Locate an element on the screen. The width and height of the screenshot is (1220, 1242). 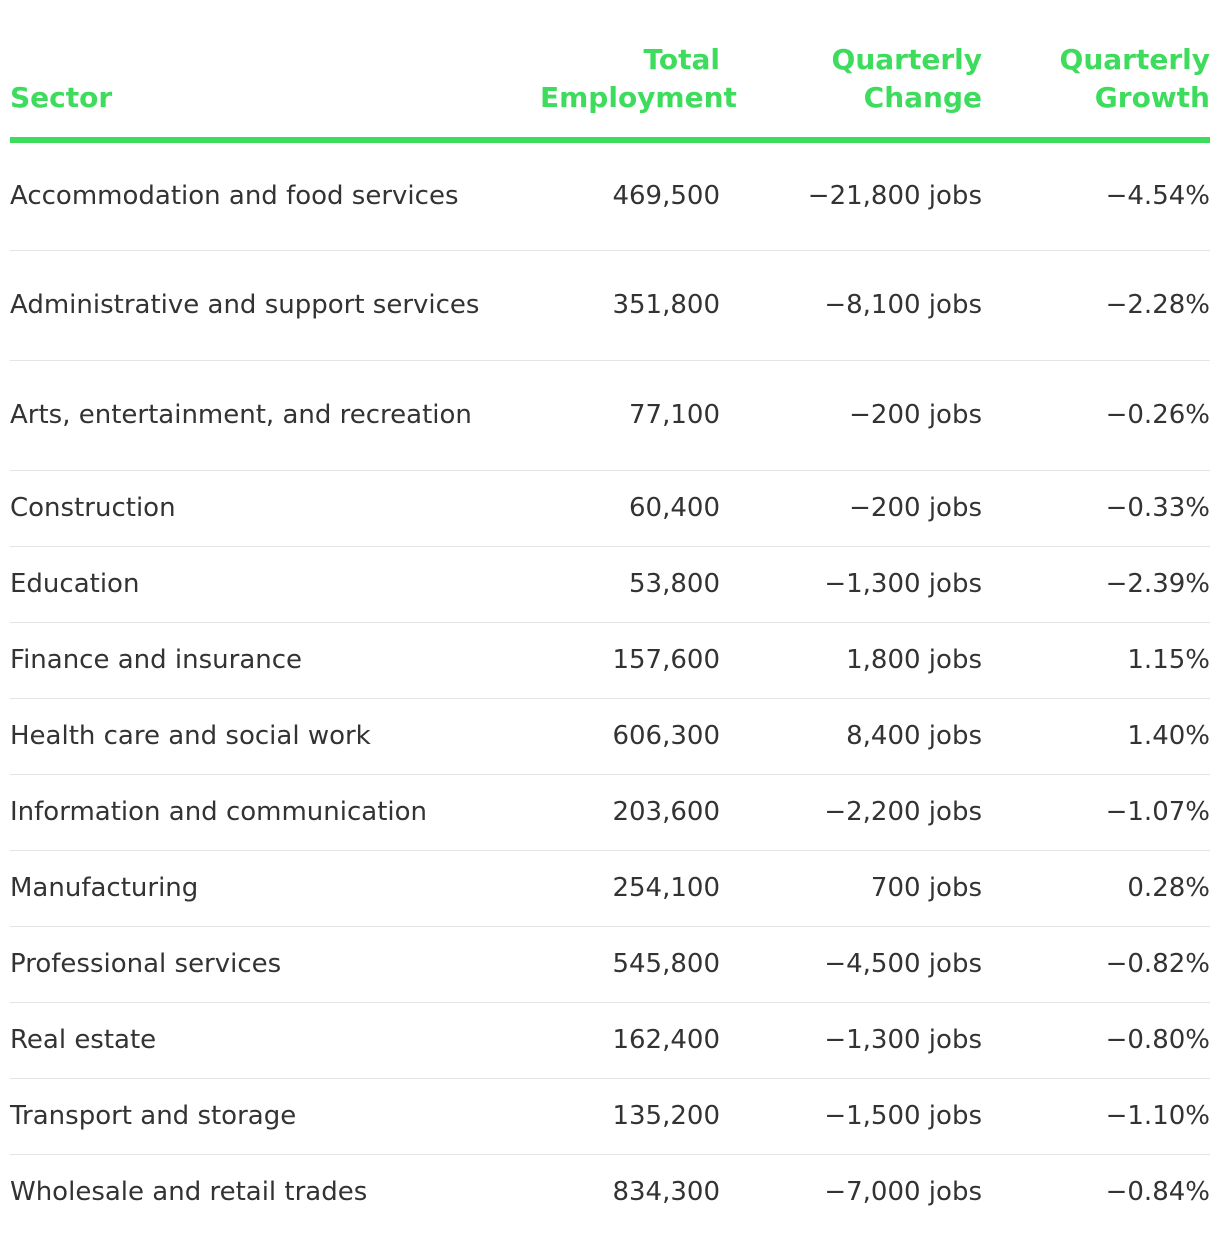
cell-sector: Arts, entertainment, and recreation is located at coordinates (275, 415).